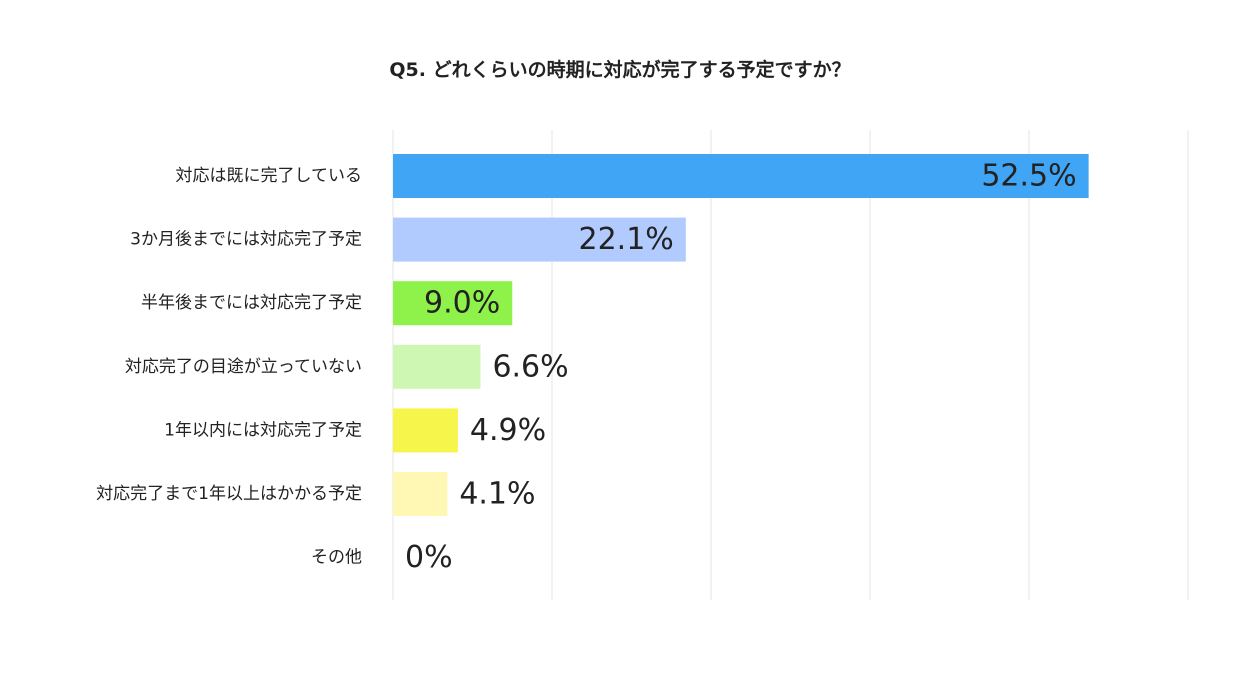  Describe the element at coordinates (497, 494) in the screenshot. I see `value-label: 4.1%` at that location.